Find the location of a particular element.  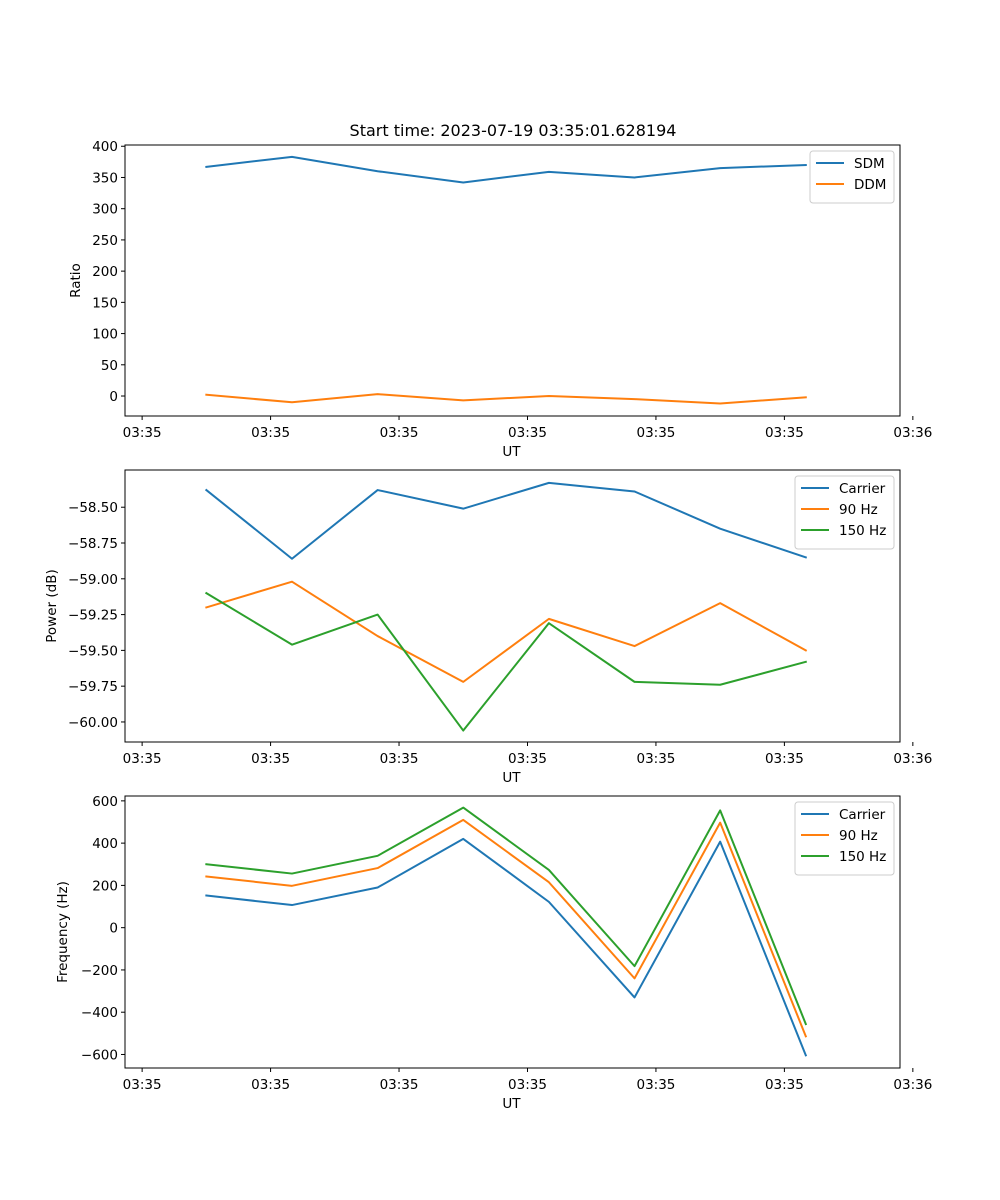

frequency-legend-label-carrier: Carrier is located at coordinates (862, 815).